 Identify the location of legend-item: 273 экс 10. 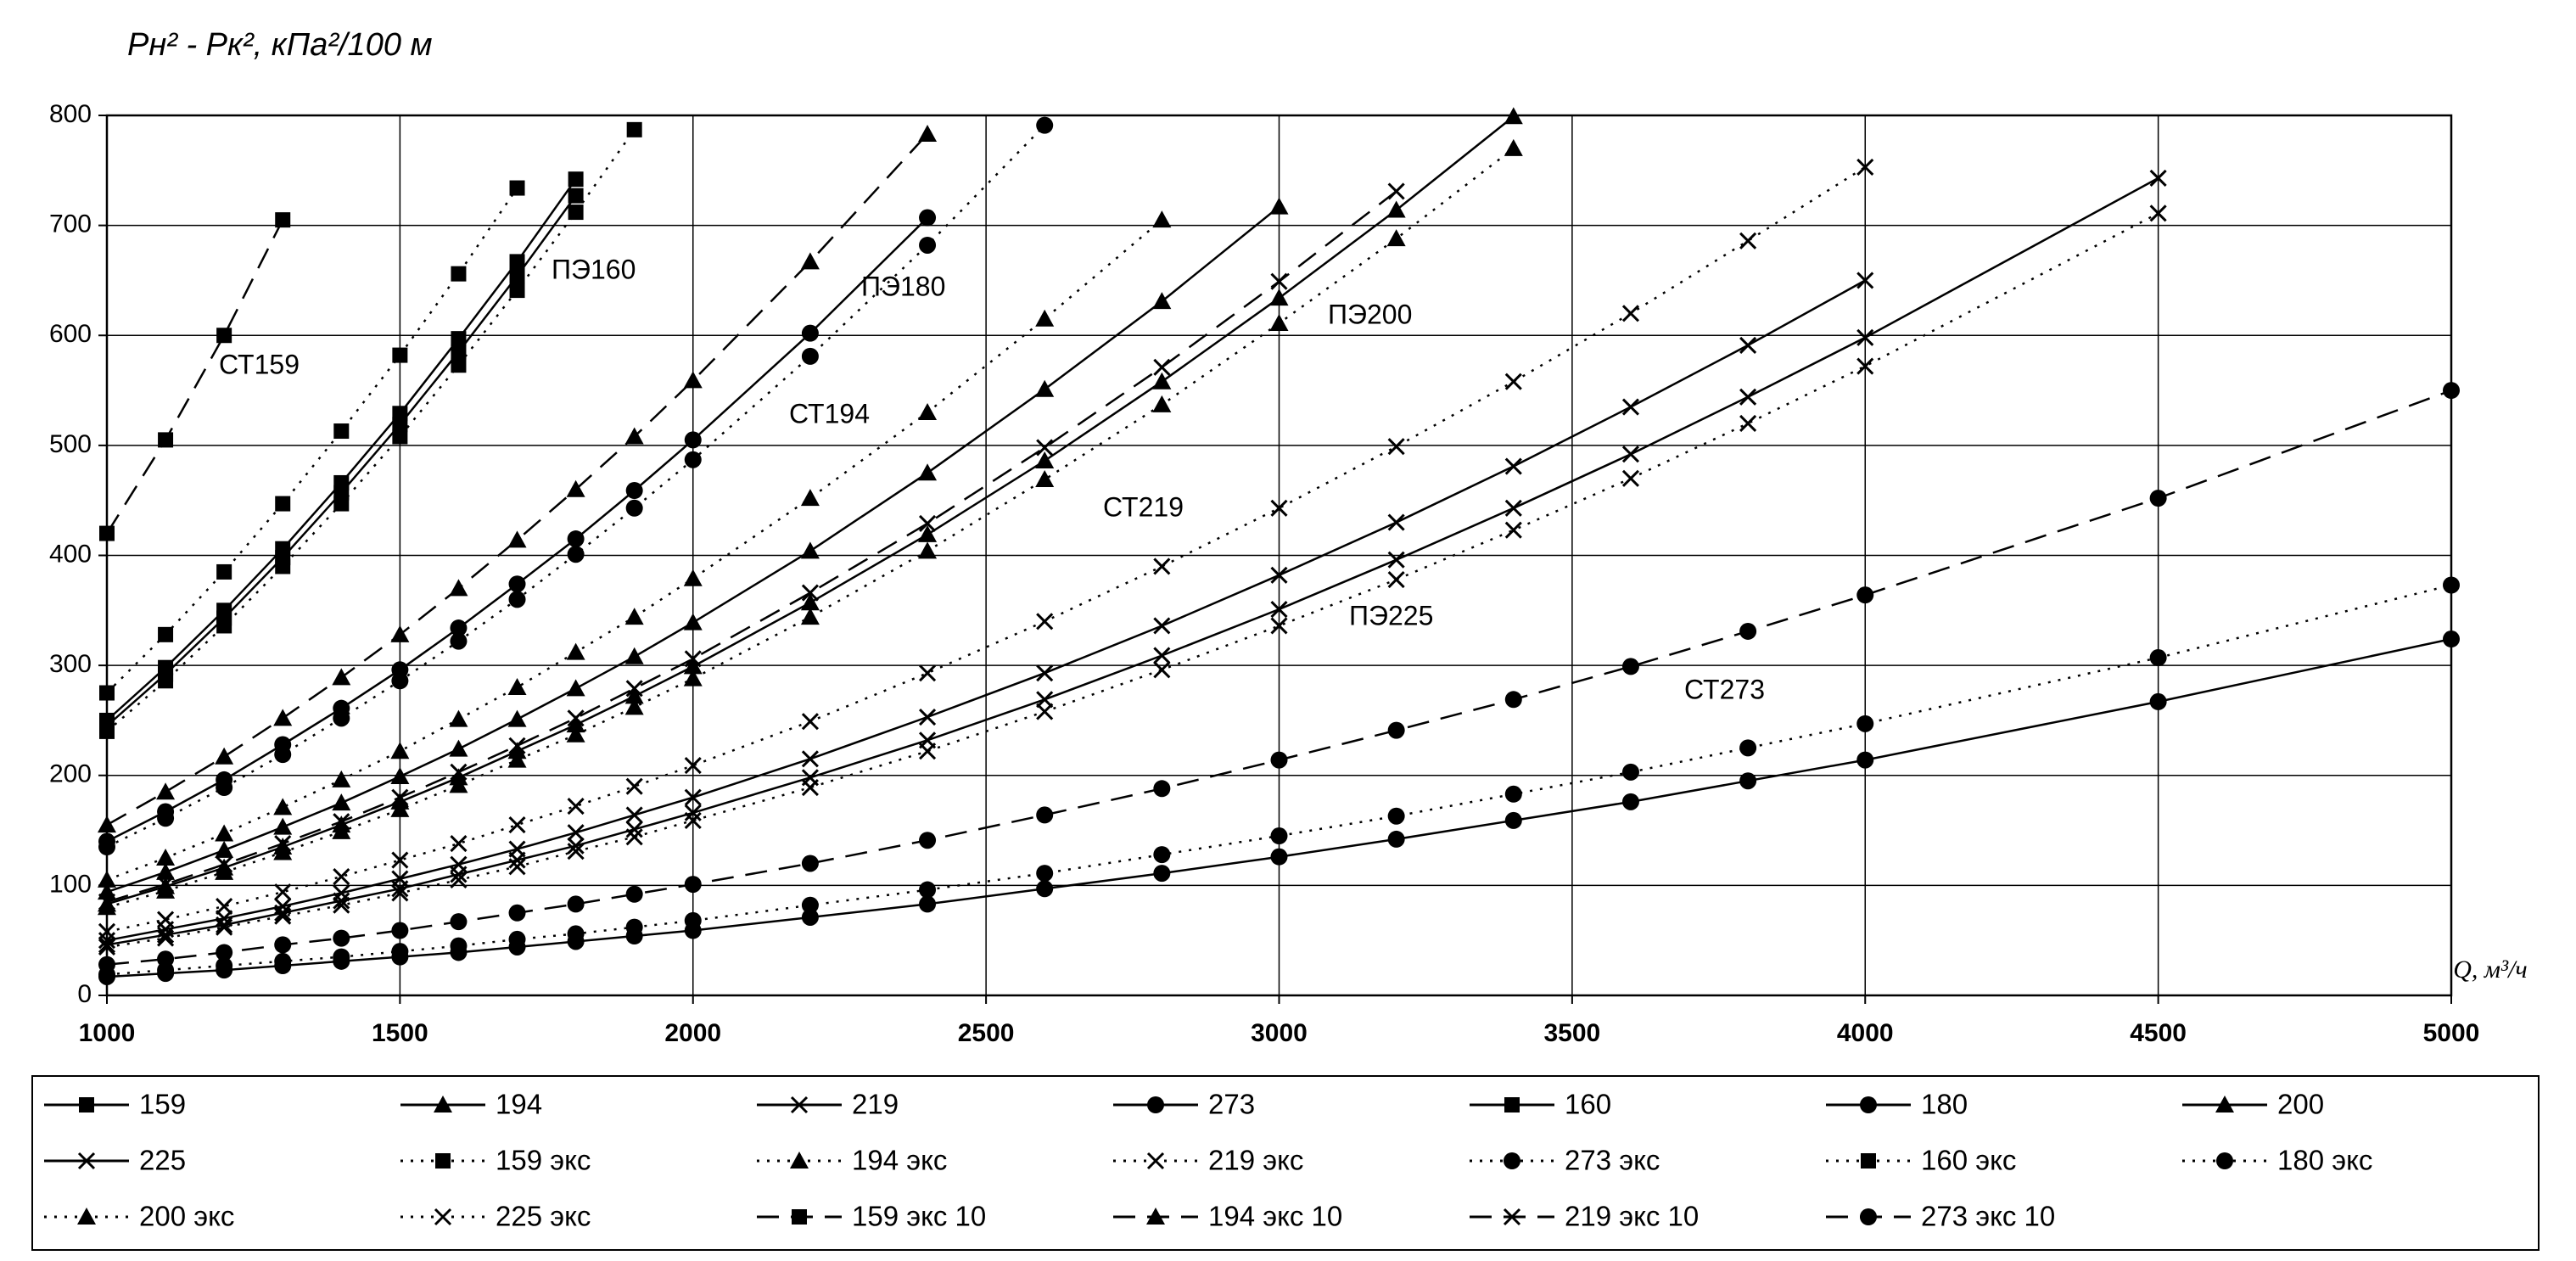
(1941, 1216).